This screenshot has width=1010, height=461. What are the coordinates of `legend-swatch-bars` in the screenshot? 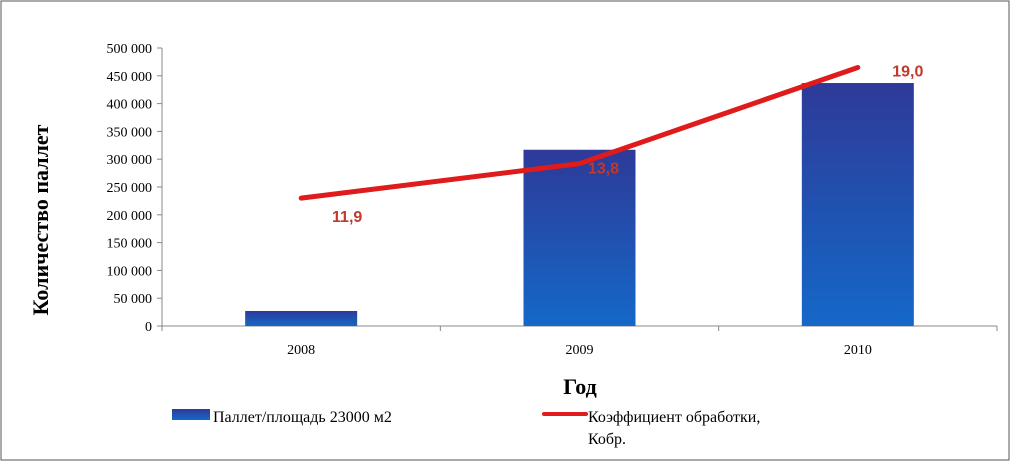 It's located at (191, 414).